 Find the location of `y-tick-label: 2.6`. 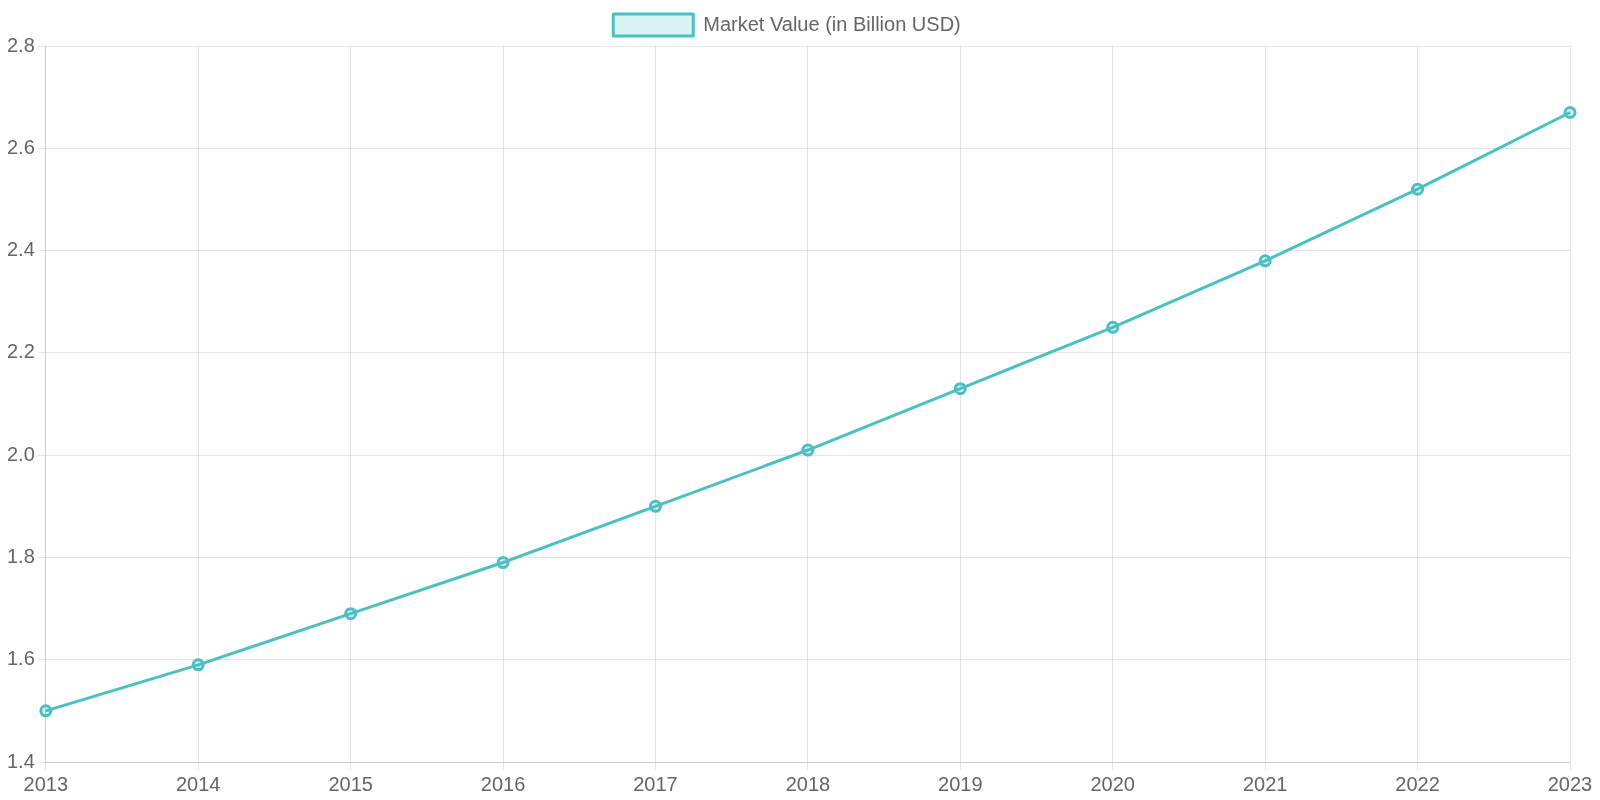

y-tick-label: 2.6 is located at coordinates (20, 146).